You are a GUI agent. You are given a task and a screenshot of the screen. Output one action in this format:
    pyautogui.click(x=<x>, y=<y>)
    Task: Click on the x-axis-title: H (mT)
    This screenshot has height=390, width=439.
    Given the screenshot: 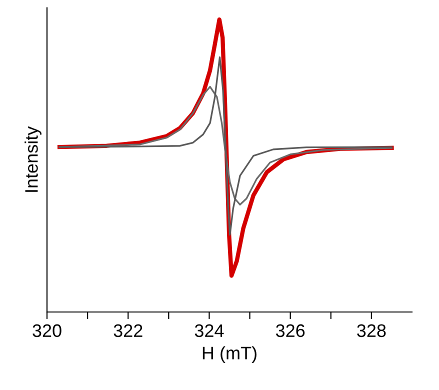 What is the action you would take?
    pyautogui.click(x=229, y=355)
    